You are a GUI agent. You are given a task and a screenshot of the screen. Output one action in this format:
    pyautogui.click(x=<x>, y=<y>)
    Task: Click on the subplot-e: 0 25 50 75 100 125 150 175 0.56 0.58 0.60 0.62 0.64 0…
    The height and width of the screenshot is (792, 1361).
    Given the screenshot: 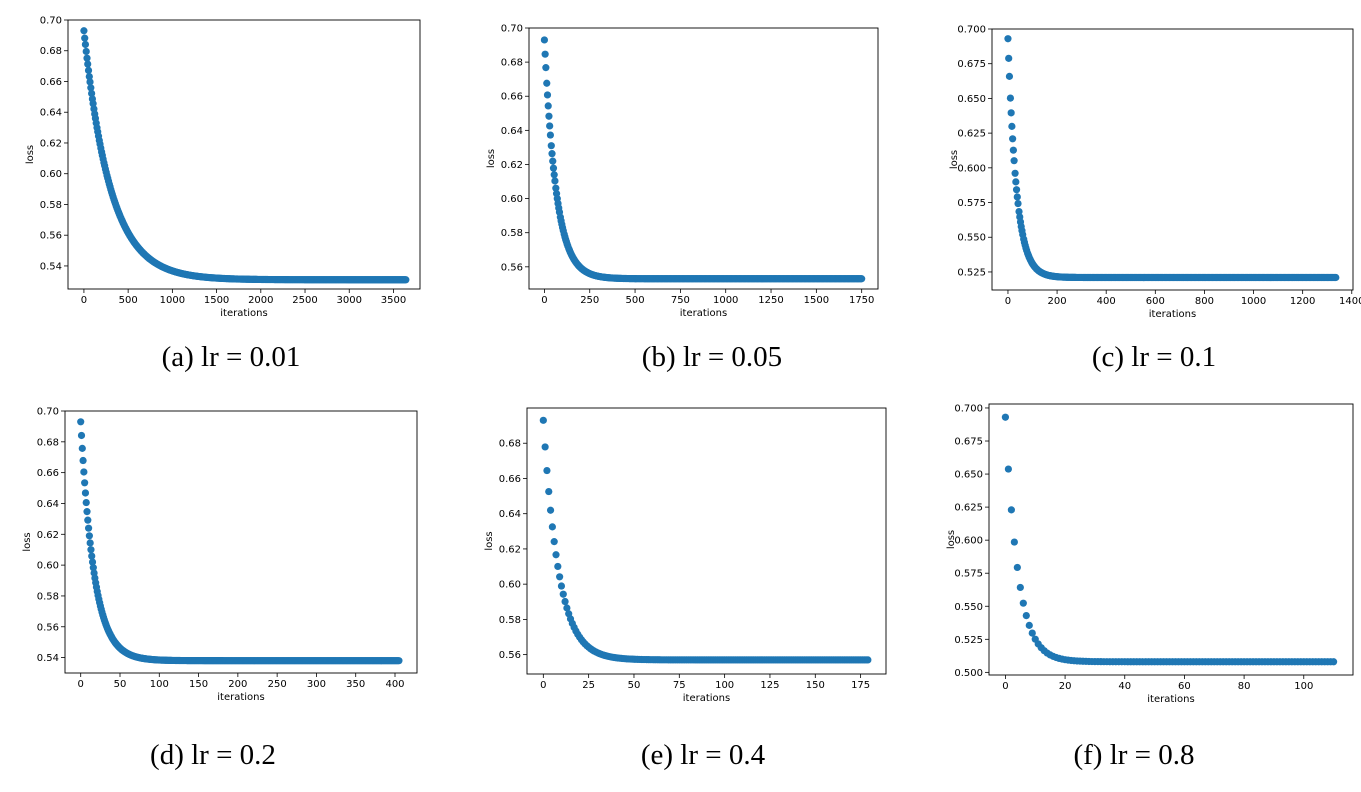 What is the action you would take?
    pyautogui.click(x=685, y=589)
    